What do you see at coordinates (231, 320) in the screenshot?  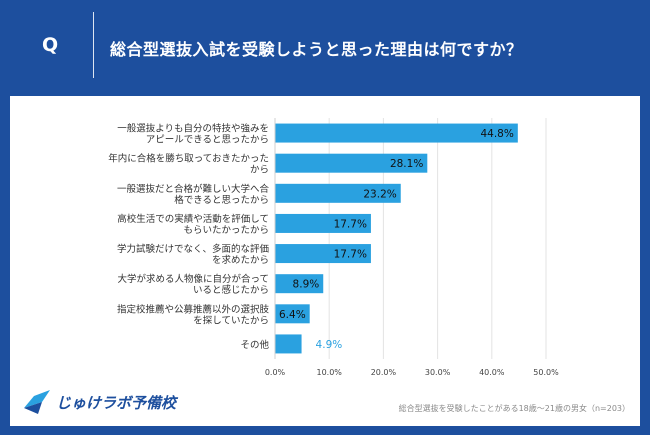 I see `category-label: を探していたから` at bounding box center [231, 320].